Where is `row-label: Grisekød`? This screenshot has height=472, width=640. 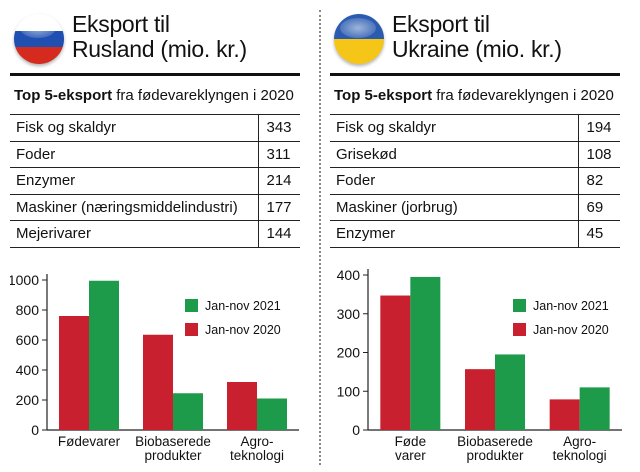 row-label: Grisekød is located at coordinates (454, 154).